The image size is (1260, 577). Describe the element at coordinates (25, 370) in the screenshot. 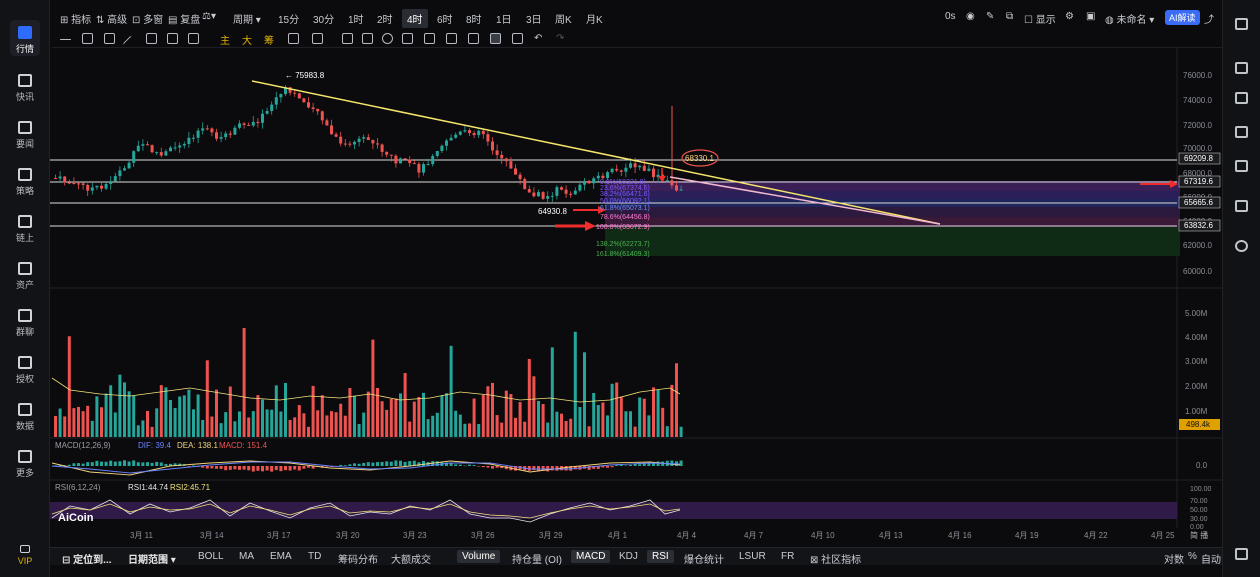

I see `sidebar-item-auth: 授权` at that location.